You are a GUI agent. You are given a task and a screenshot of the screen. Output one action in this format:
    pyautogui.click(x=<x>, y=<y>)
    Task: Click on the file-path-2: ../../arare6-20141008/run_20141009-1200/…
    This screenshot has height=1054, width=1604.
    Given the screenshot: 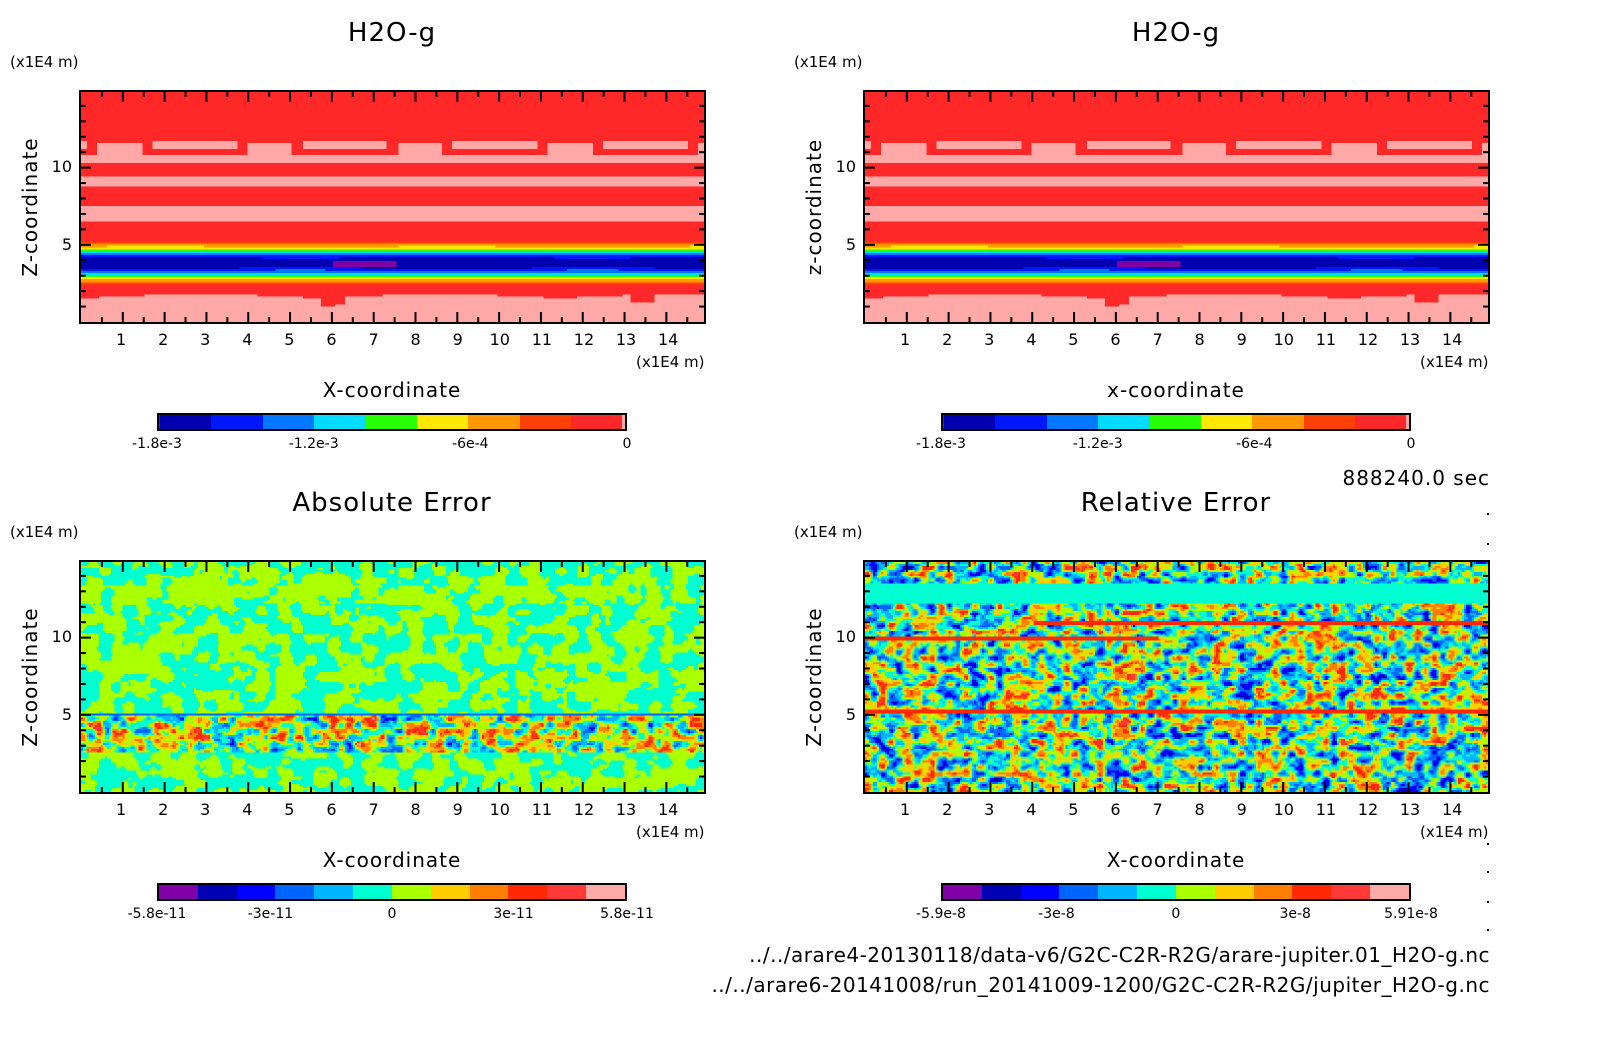 What is the action you would take?
    pyautogui.click(x=1100, y=985)
    